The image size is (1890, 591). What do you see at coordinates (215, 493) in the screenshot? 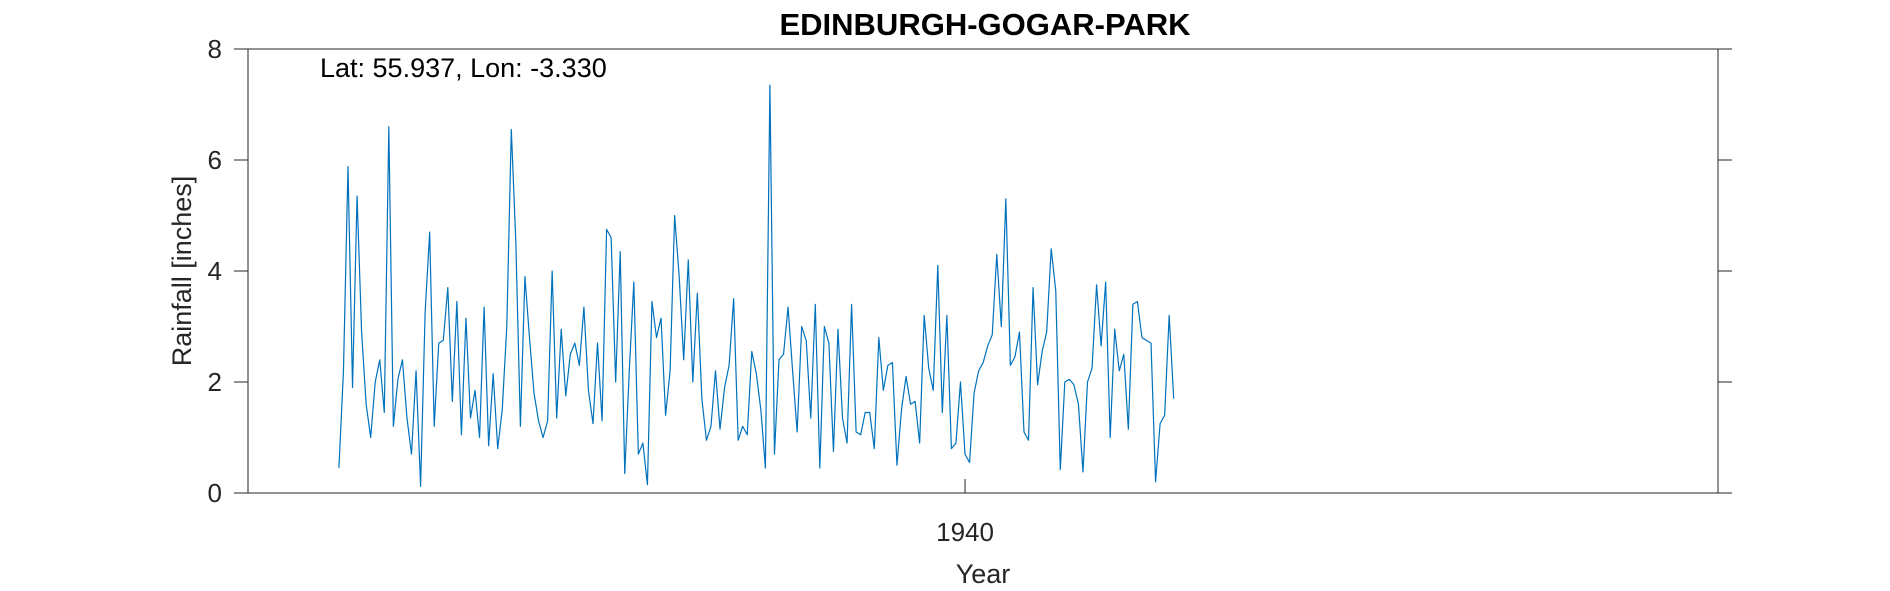
I see `y-tick-label: 0` at bounding box center [215, 493].